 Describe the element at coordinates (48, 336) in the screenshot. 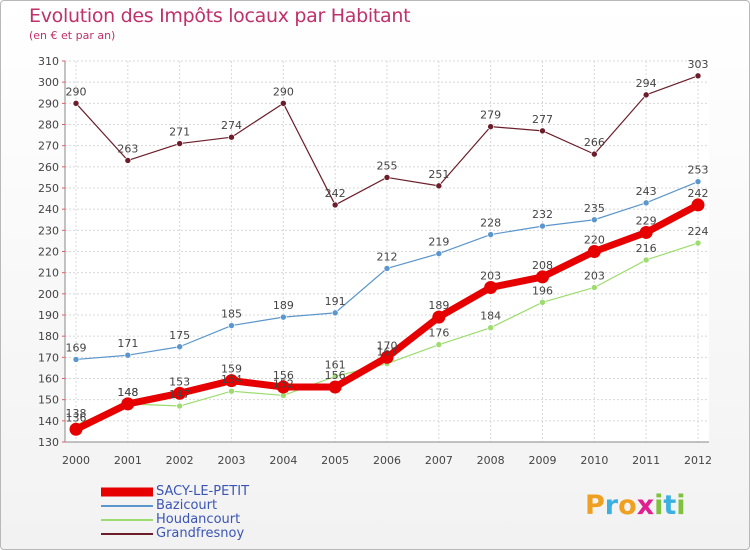

I see `y-tick-label: 180` at that location.